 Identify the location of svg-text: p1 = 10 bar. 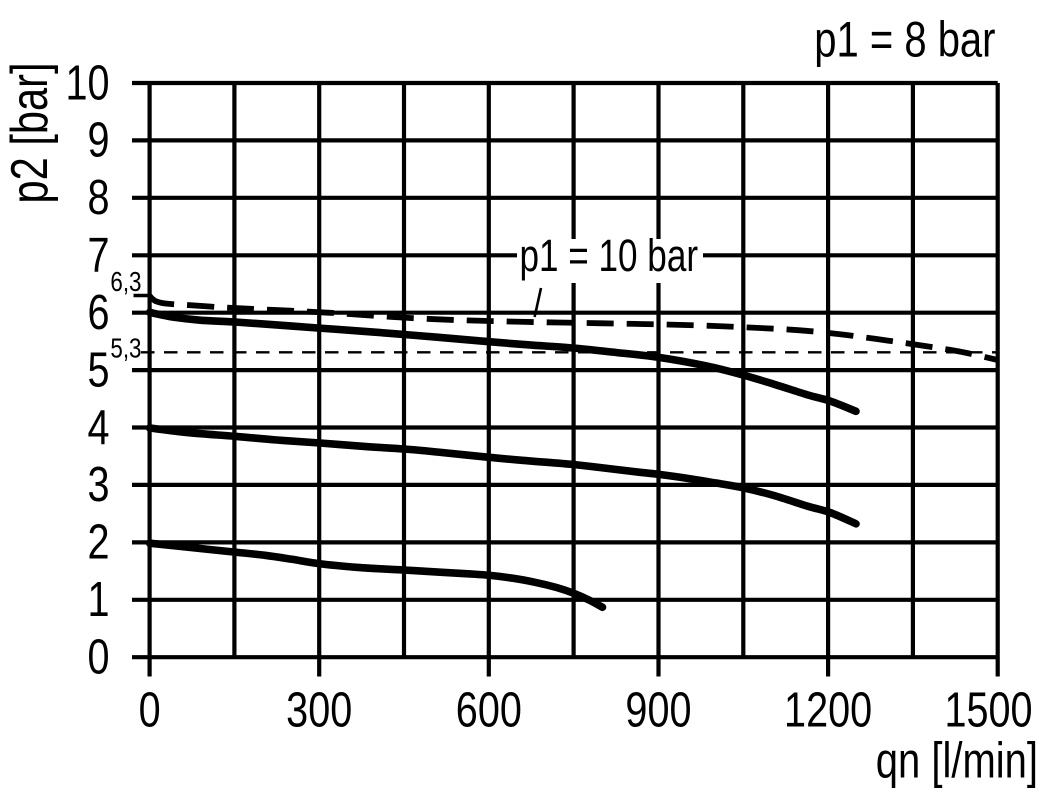
(609, 255).